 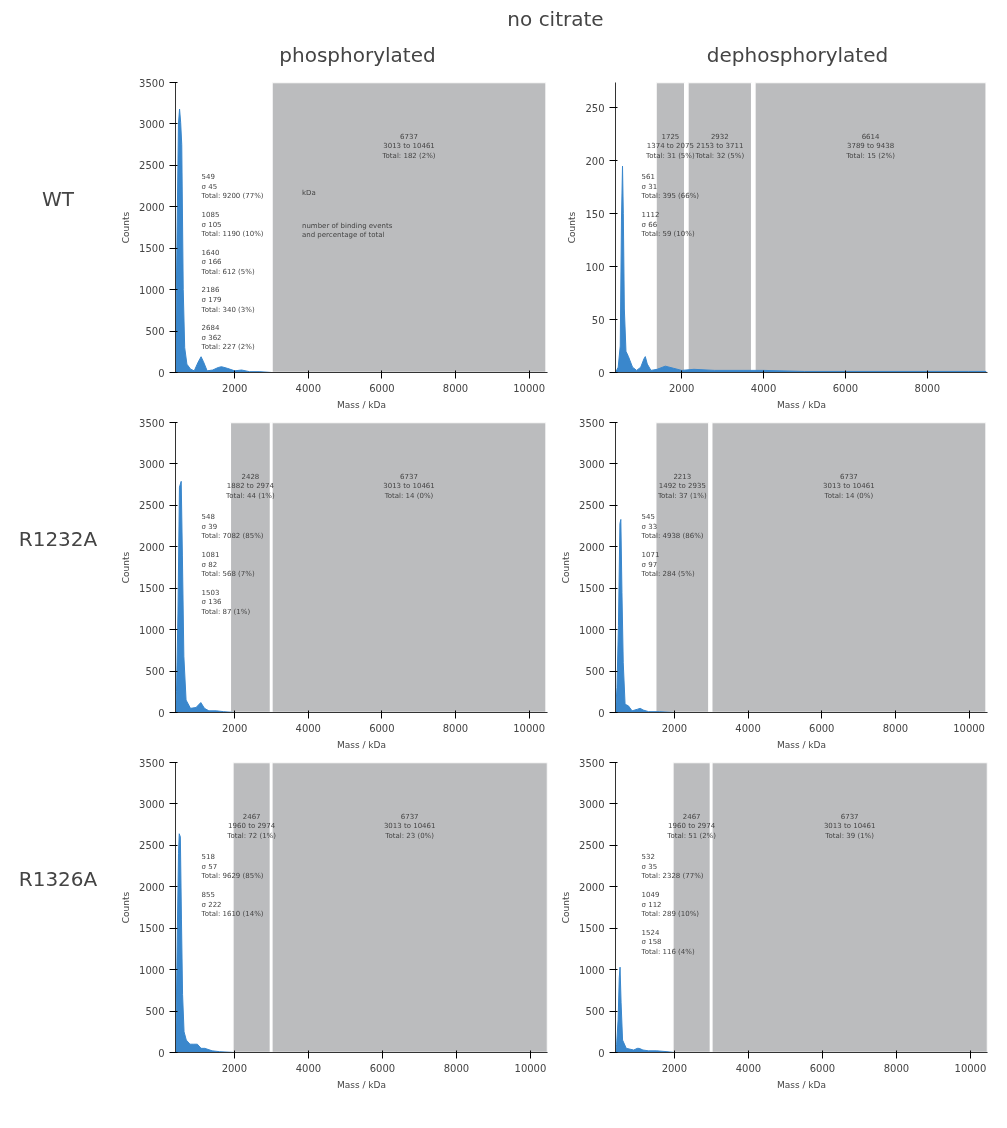 I want to click on y-tick-label: 100, so click(x=595, y=267).